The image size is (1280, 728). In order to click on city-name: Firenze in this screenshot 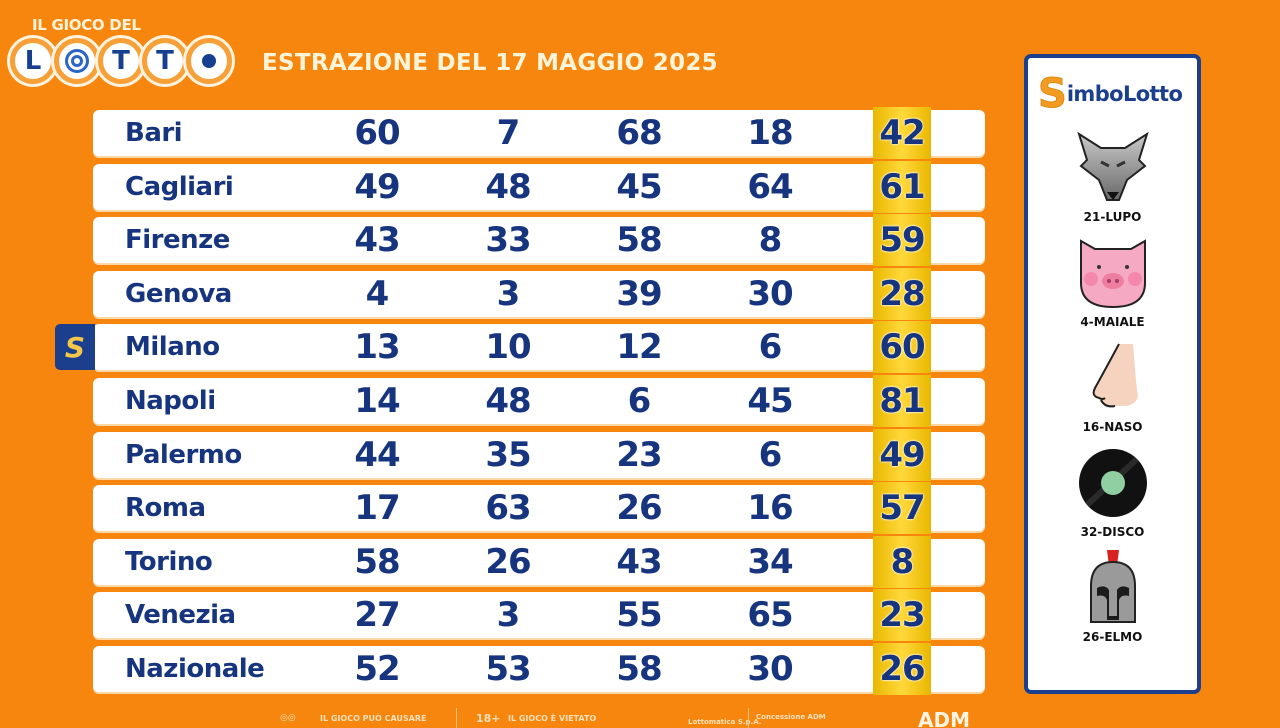, I will do `click(177, 240)`.